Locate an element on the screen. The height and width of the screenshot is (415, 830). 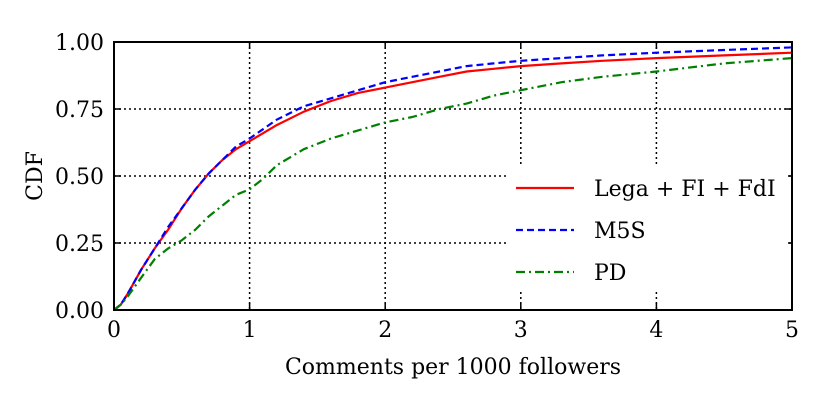
x-tick-label: 5 is located at coordinates (792, 330).